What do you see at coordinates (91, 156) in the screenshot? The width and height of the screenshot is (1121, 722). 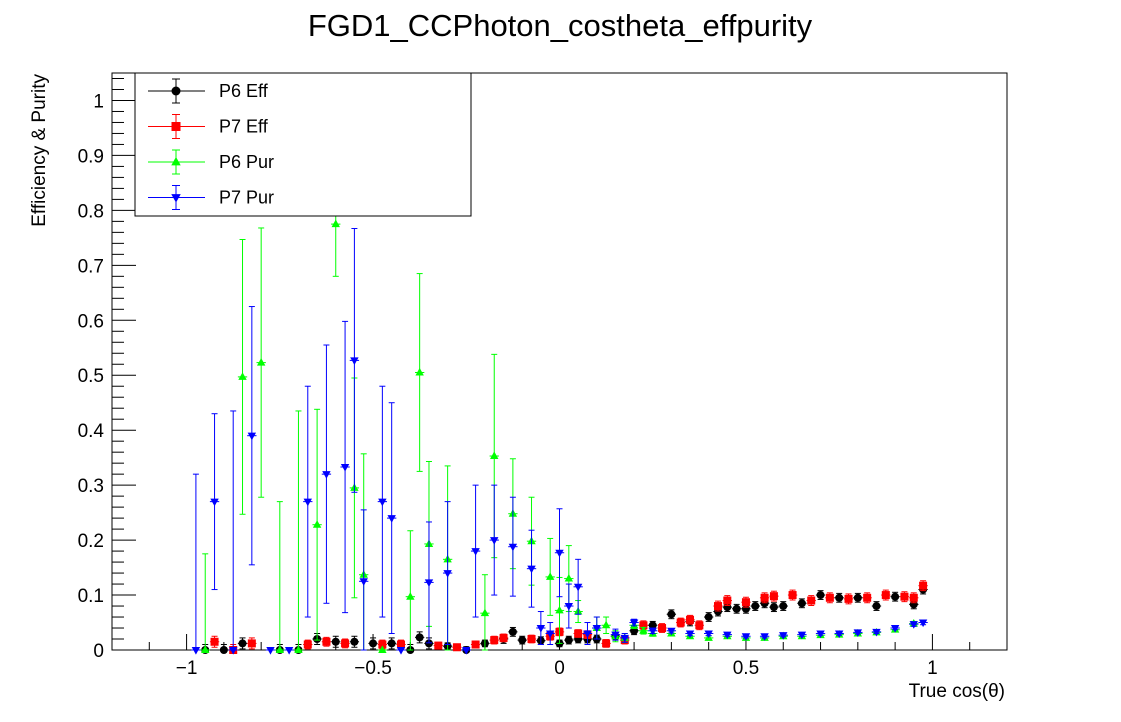 I see `y-tick-label: 0.9` at bounding box center [91, 156].